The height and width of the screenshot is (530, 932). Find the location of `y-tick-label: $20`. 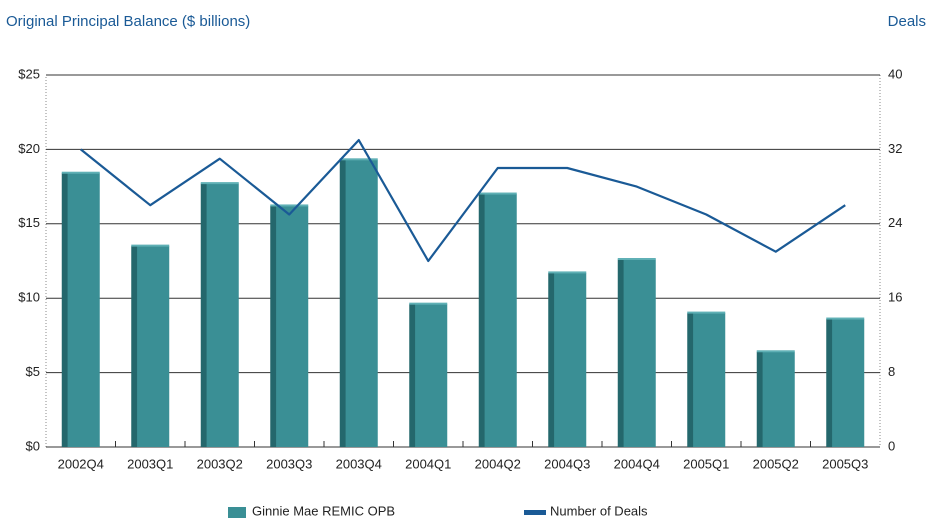

y-tick-label: $20 is located at coordinates (29, 148).